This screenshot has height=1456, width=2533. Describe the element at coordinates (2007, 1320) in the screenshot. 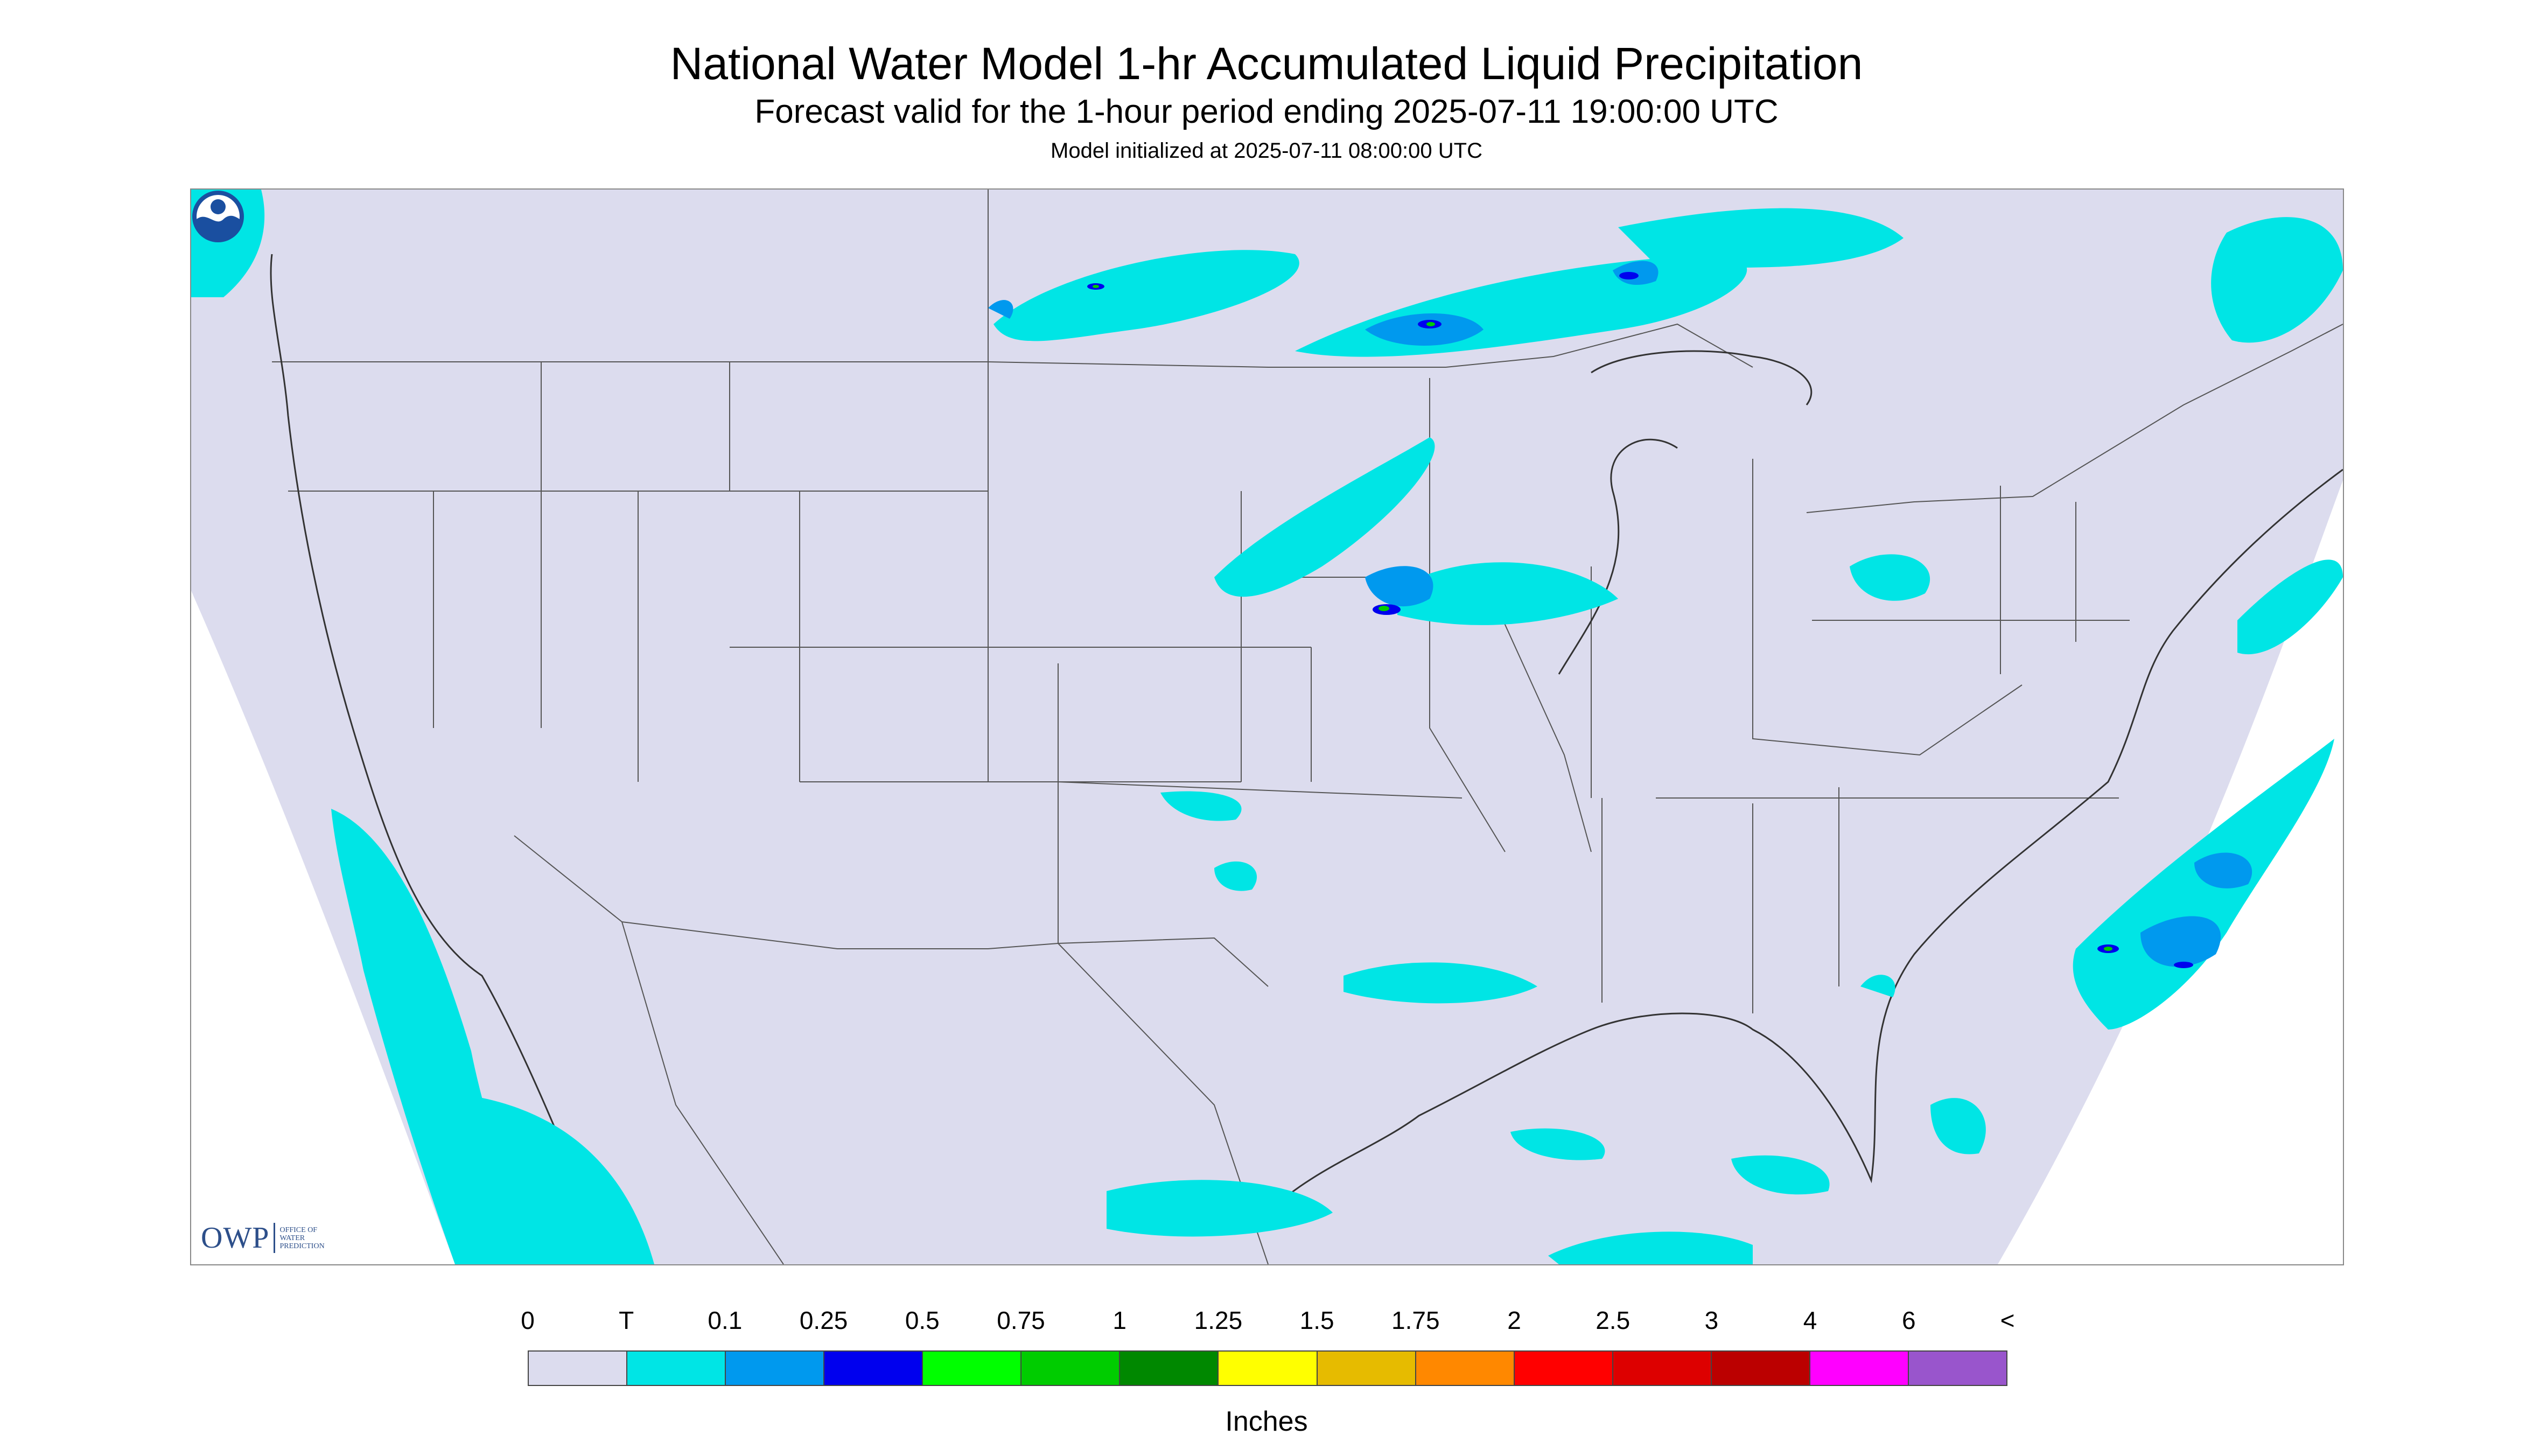

I see `legend-tick-label: <` at that location.